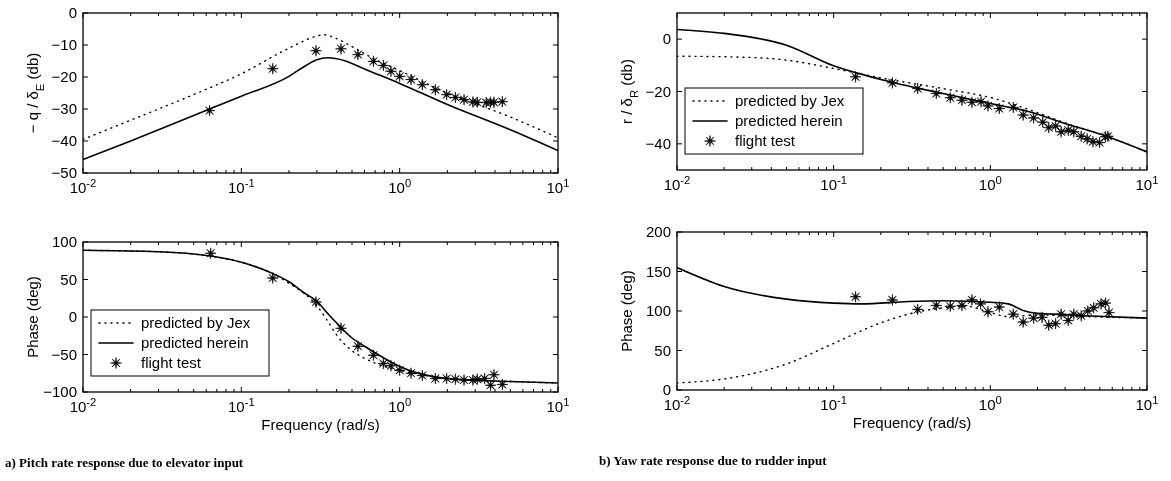 This screenshot has width=1171, height=481. What do you see at coordinates (677, 183) in the screenshot?
I see `x-tick-label: 10$^{-2}$` at bounding box center [677, 183].